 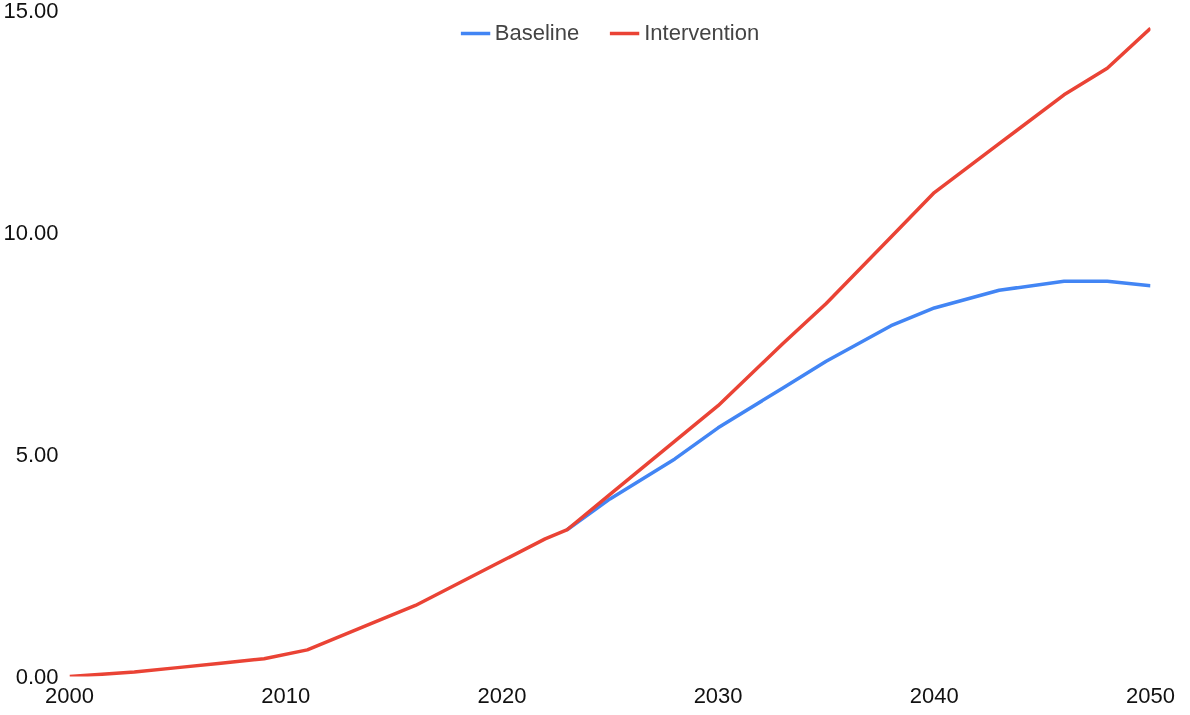 I want to click on x-tick-label: 2030, so click(x=718, y=695).